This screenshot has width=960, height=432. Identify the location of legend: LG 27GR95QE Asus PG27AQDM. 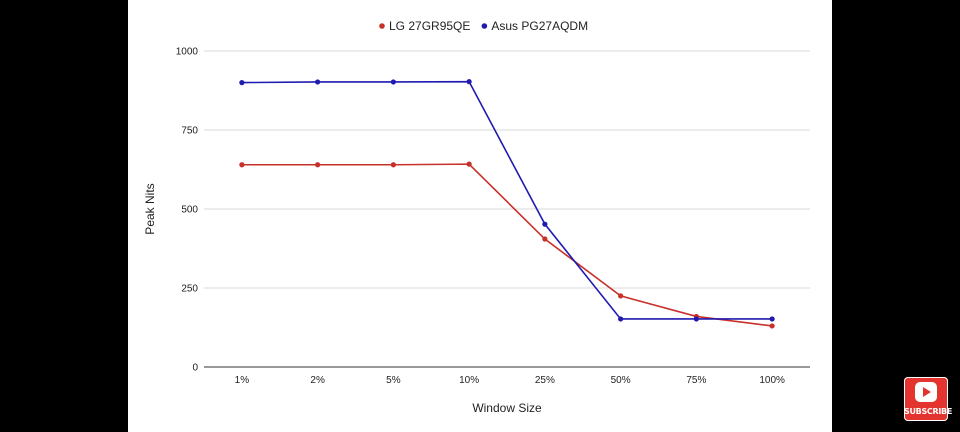
(483, 26).